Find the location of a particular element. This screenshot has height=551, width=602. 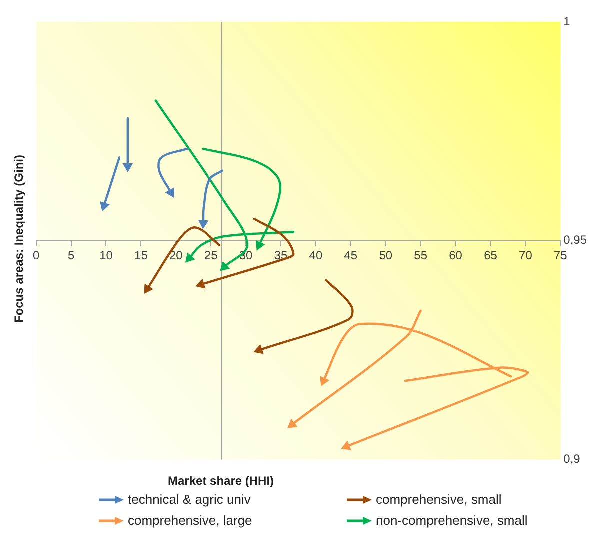

x-tick-label: 40 is located at coordinates (316, 255).